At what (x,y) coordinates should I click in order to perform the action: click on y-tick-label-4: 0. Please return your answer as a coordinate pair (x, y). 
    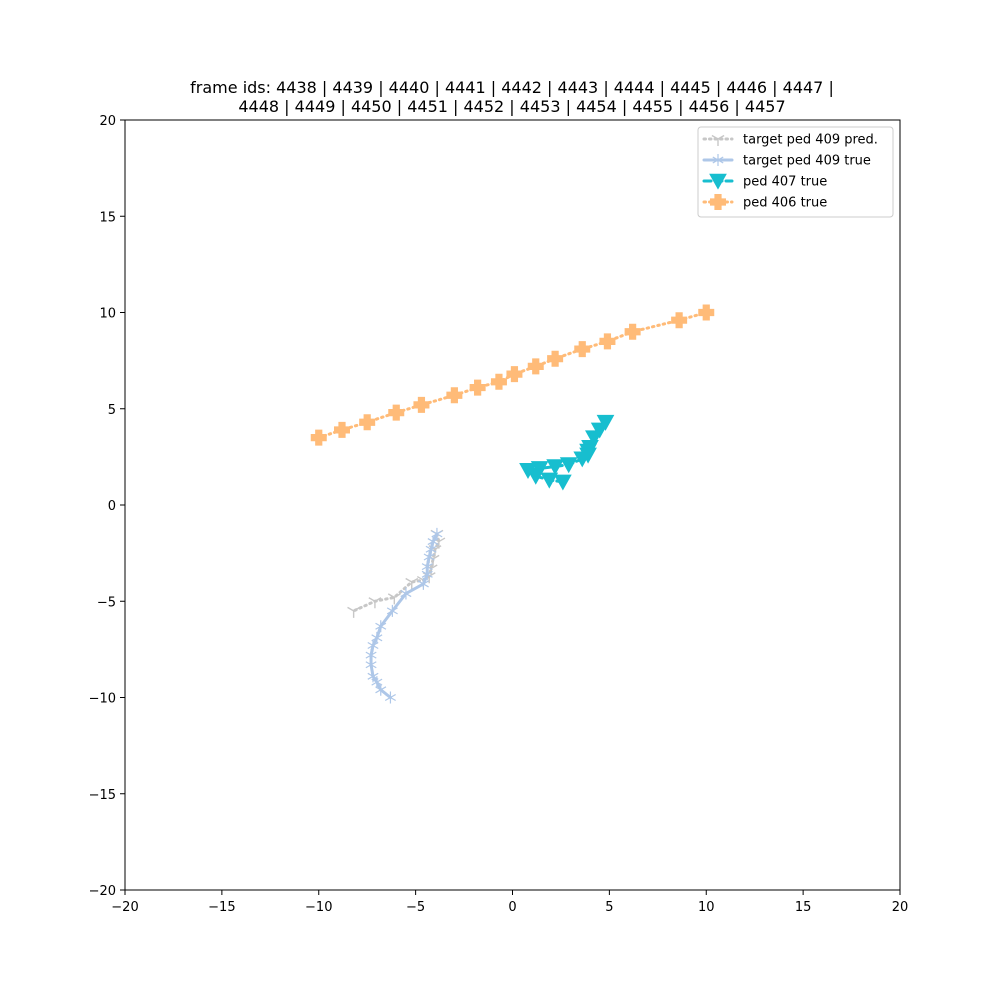
    Looking at the image, I should click on (112, 506).